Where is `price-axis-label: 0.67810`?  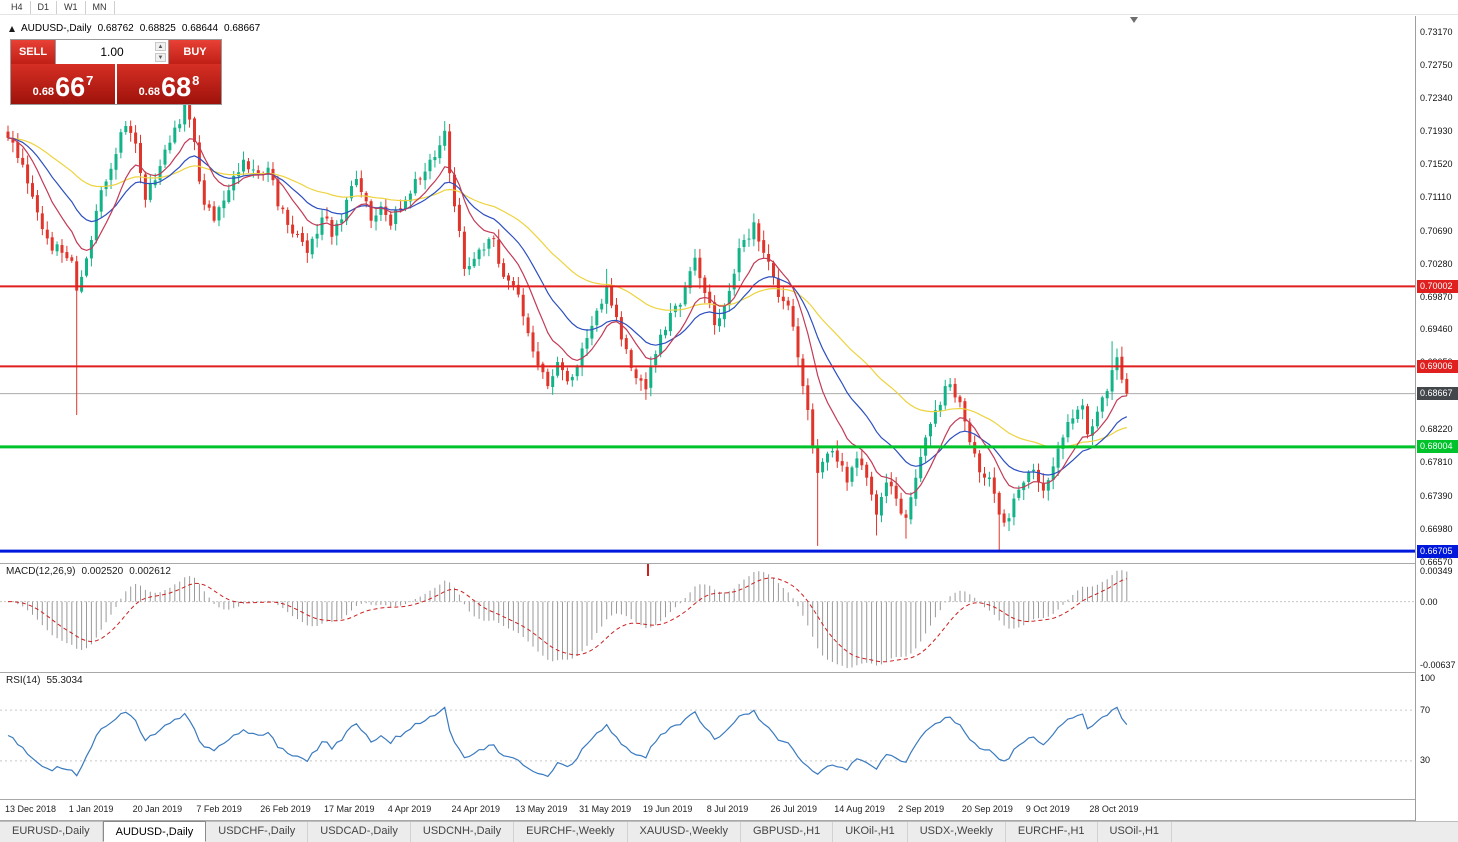 price-axis-label: 0.67810 is located at coordinates (1436, 461).